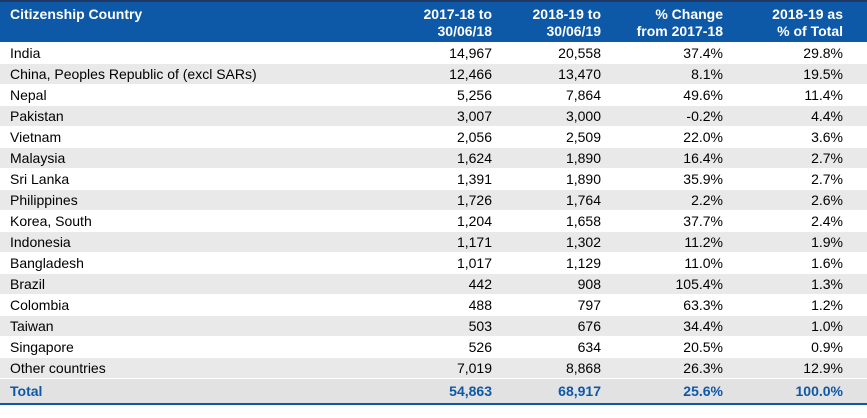 This screenshot has width=867, height=418. I want to click on pct-change-cell: 105.4%, so click(671, 284).